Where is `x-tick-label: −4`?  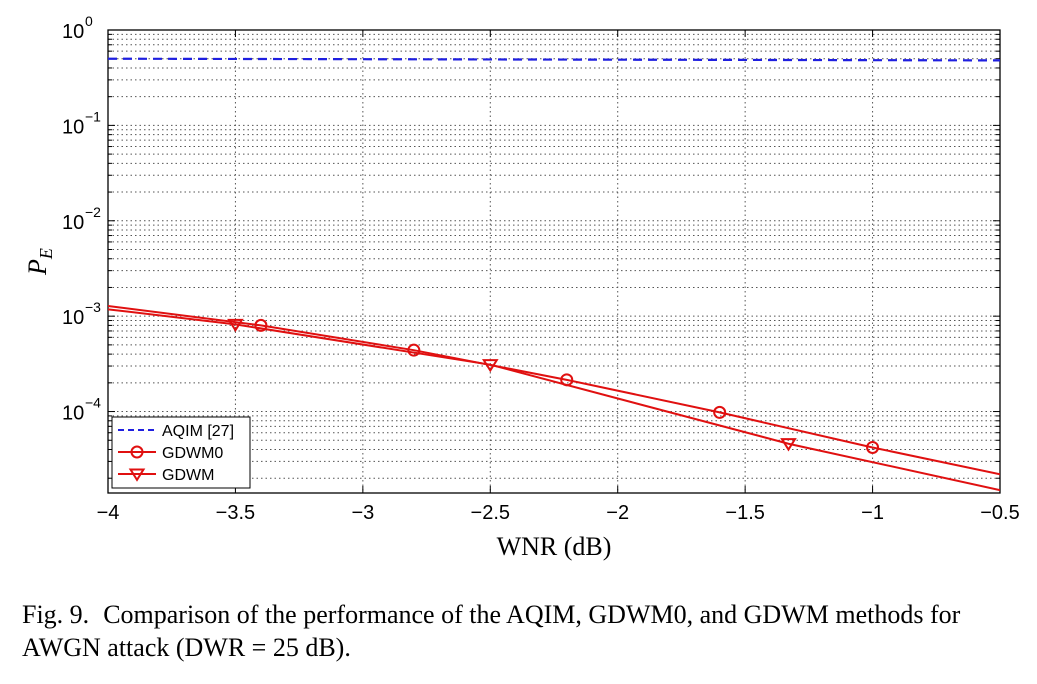 x-tick-label: −4 is located at coordinates (108, 513).